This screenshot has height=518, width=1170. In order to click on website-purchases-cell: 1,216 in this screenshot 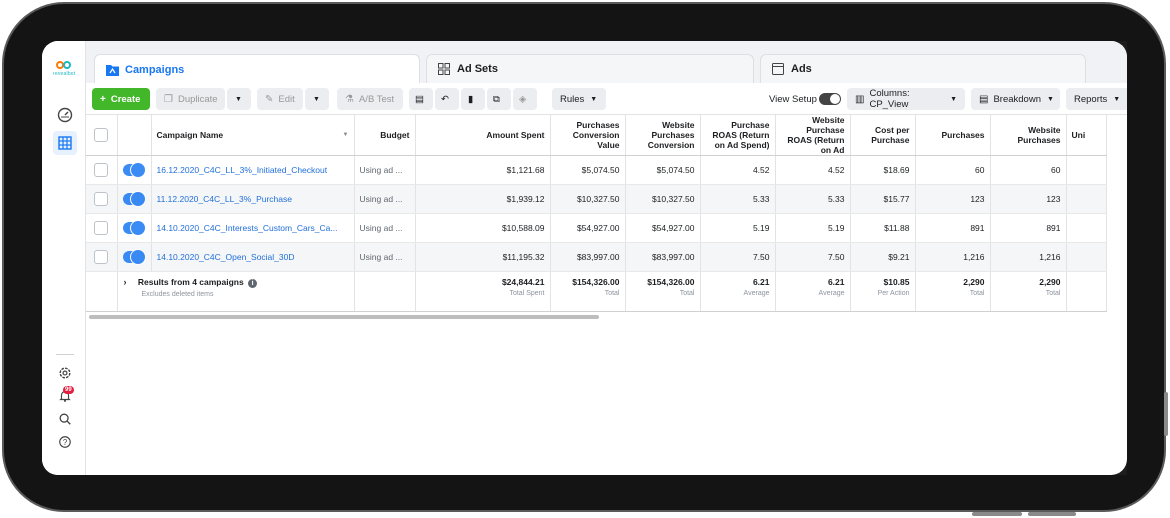, I will do `click(1028, 257)`.